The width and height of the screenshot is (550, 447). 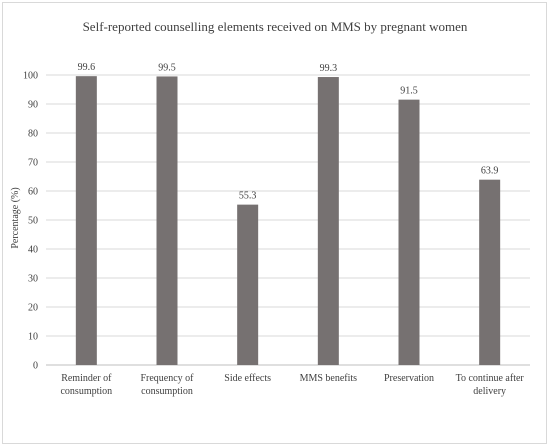 I want to click on y-tick-label: 30, so click(x=33, y=279).